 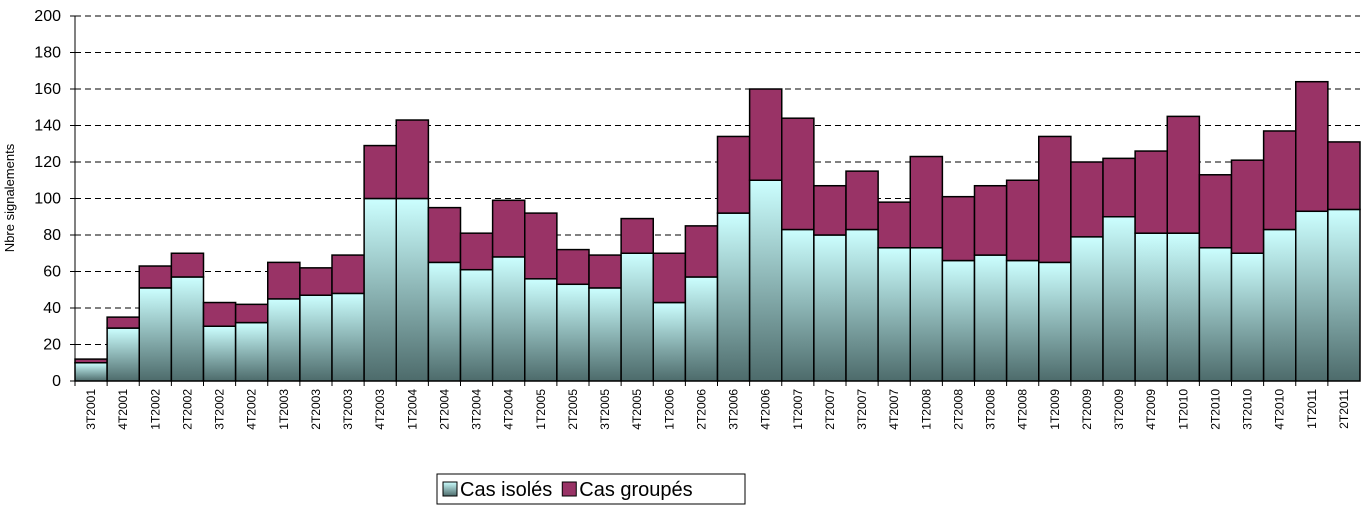 What do you see at coordinates (1119, 409) in the screenshot?
I see `x-tick-label: 3T2009` at bounding box center [1119, 409].